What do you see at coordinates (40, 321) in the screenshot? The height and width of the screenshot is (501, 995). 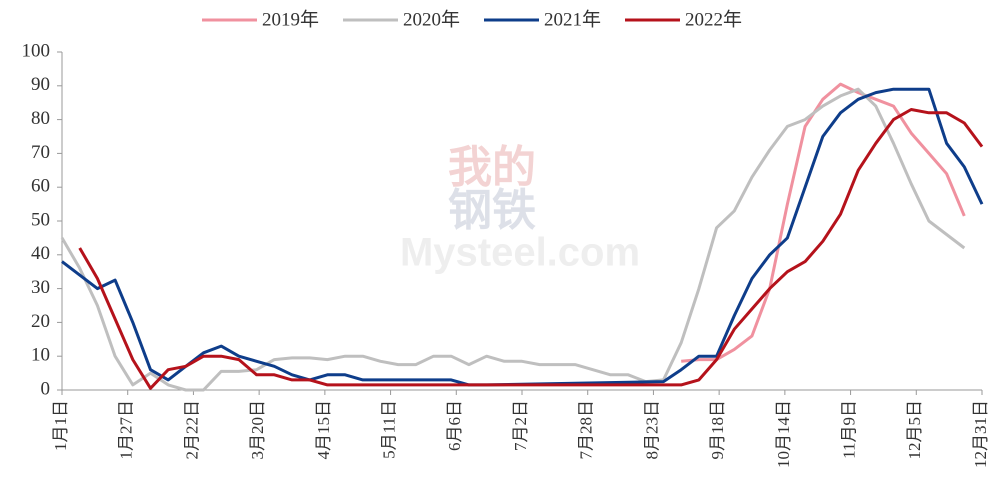 I see `y-tick-label: 20` at bounding box center [40, 321].